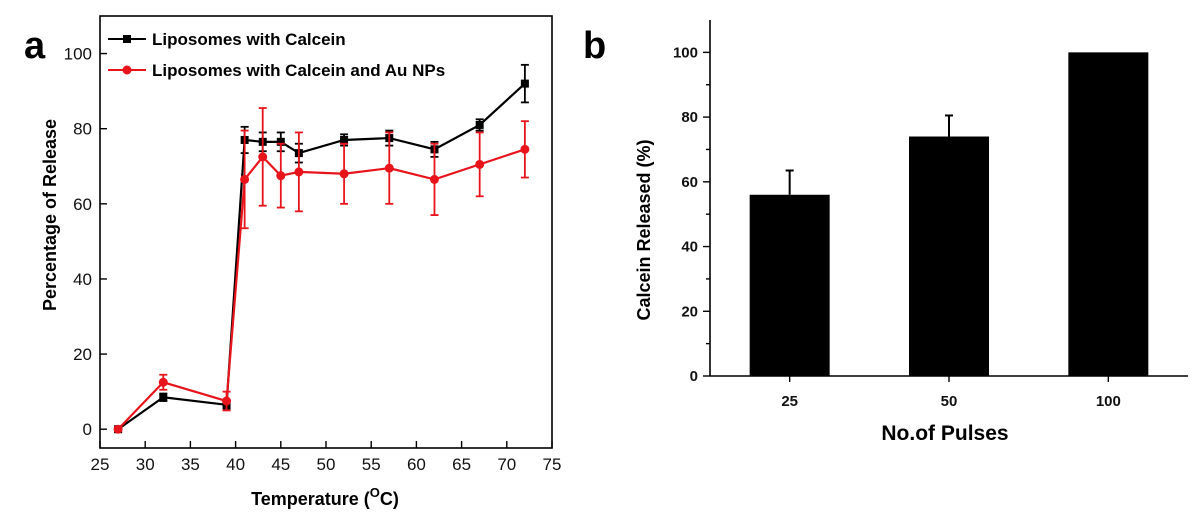  What do you see at coordinates (689, 311) in the screenshot?
I see `b-y-tick-label-20: 20` at bounding box center [689, 311].